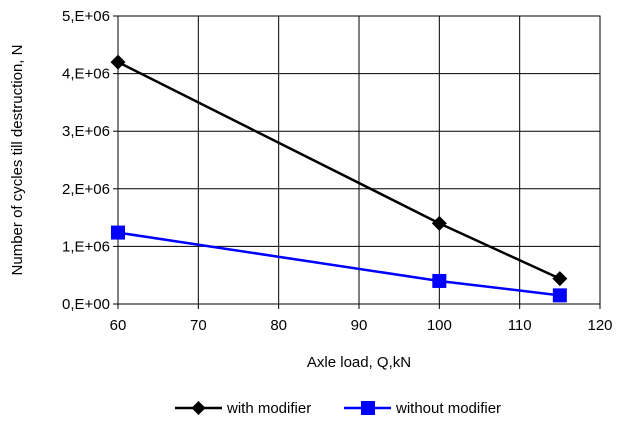  What do you see at coordinates (17, 160) in the screenshot?
I see `y-axis-title: Number of cycles till destruction, N` at bounding box center [17, 160].